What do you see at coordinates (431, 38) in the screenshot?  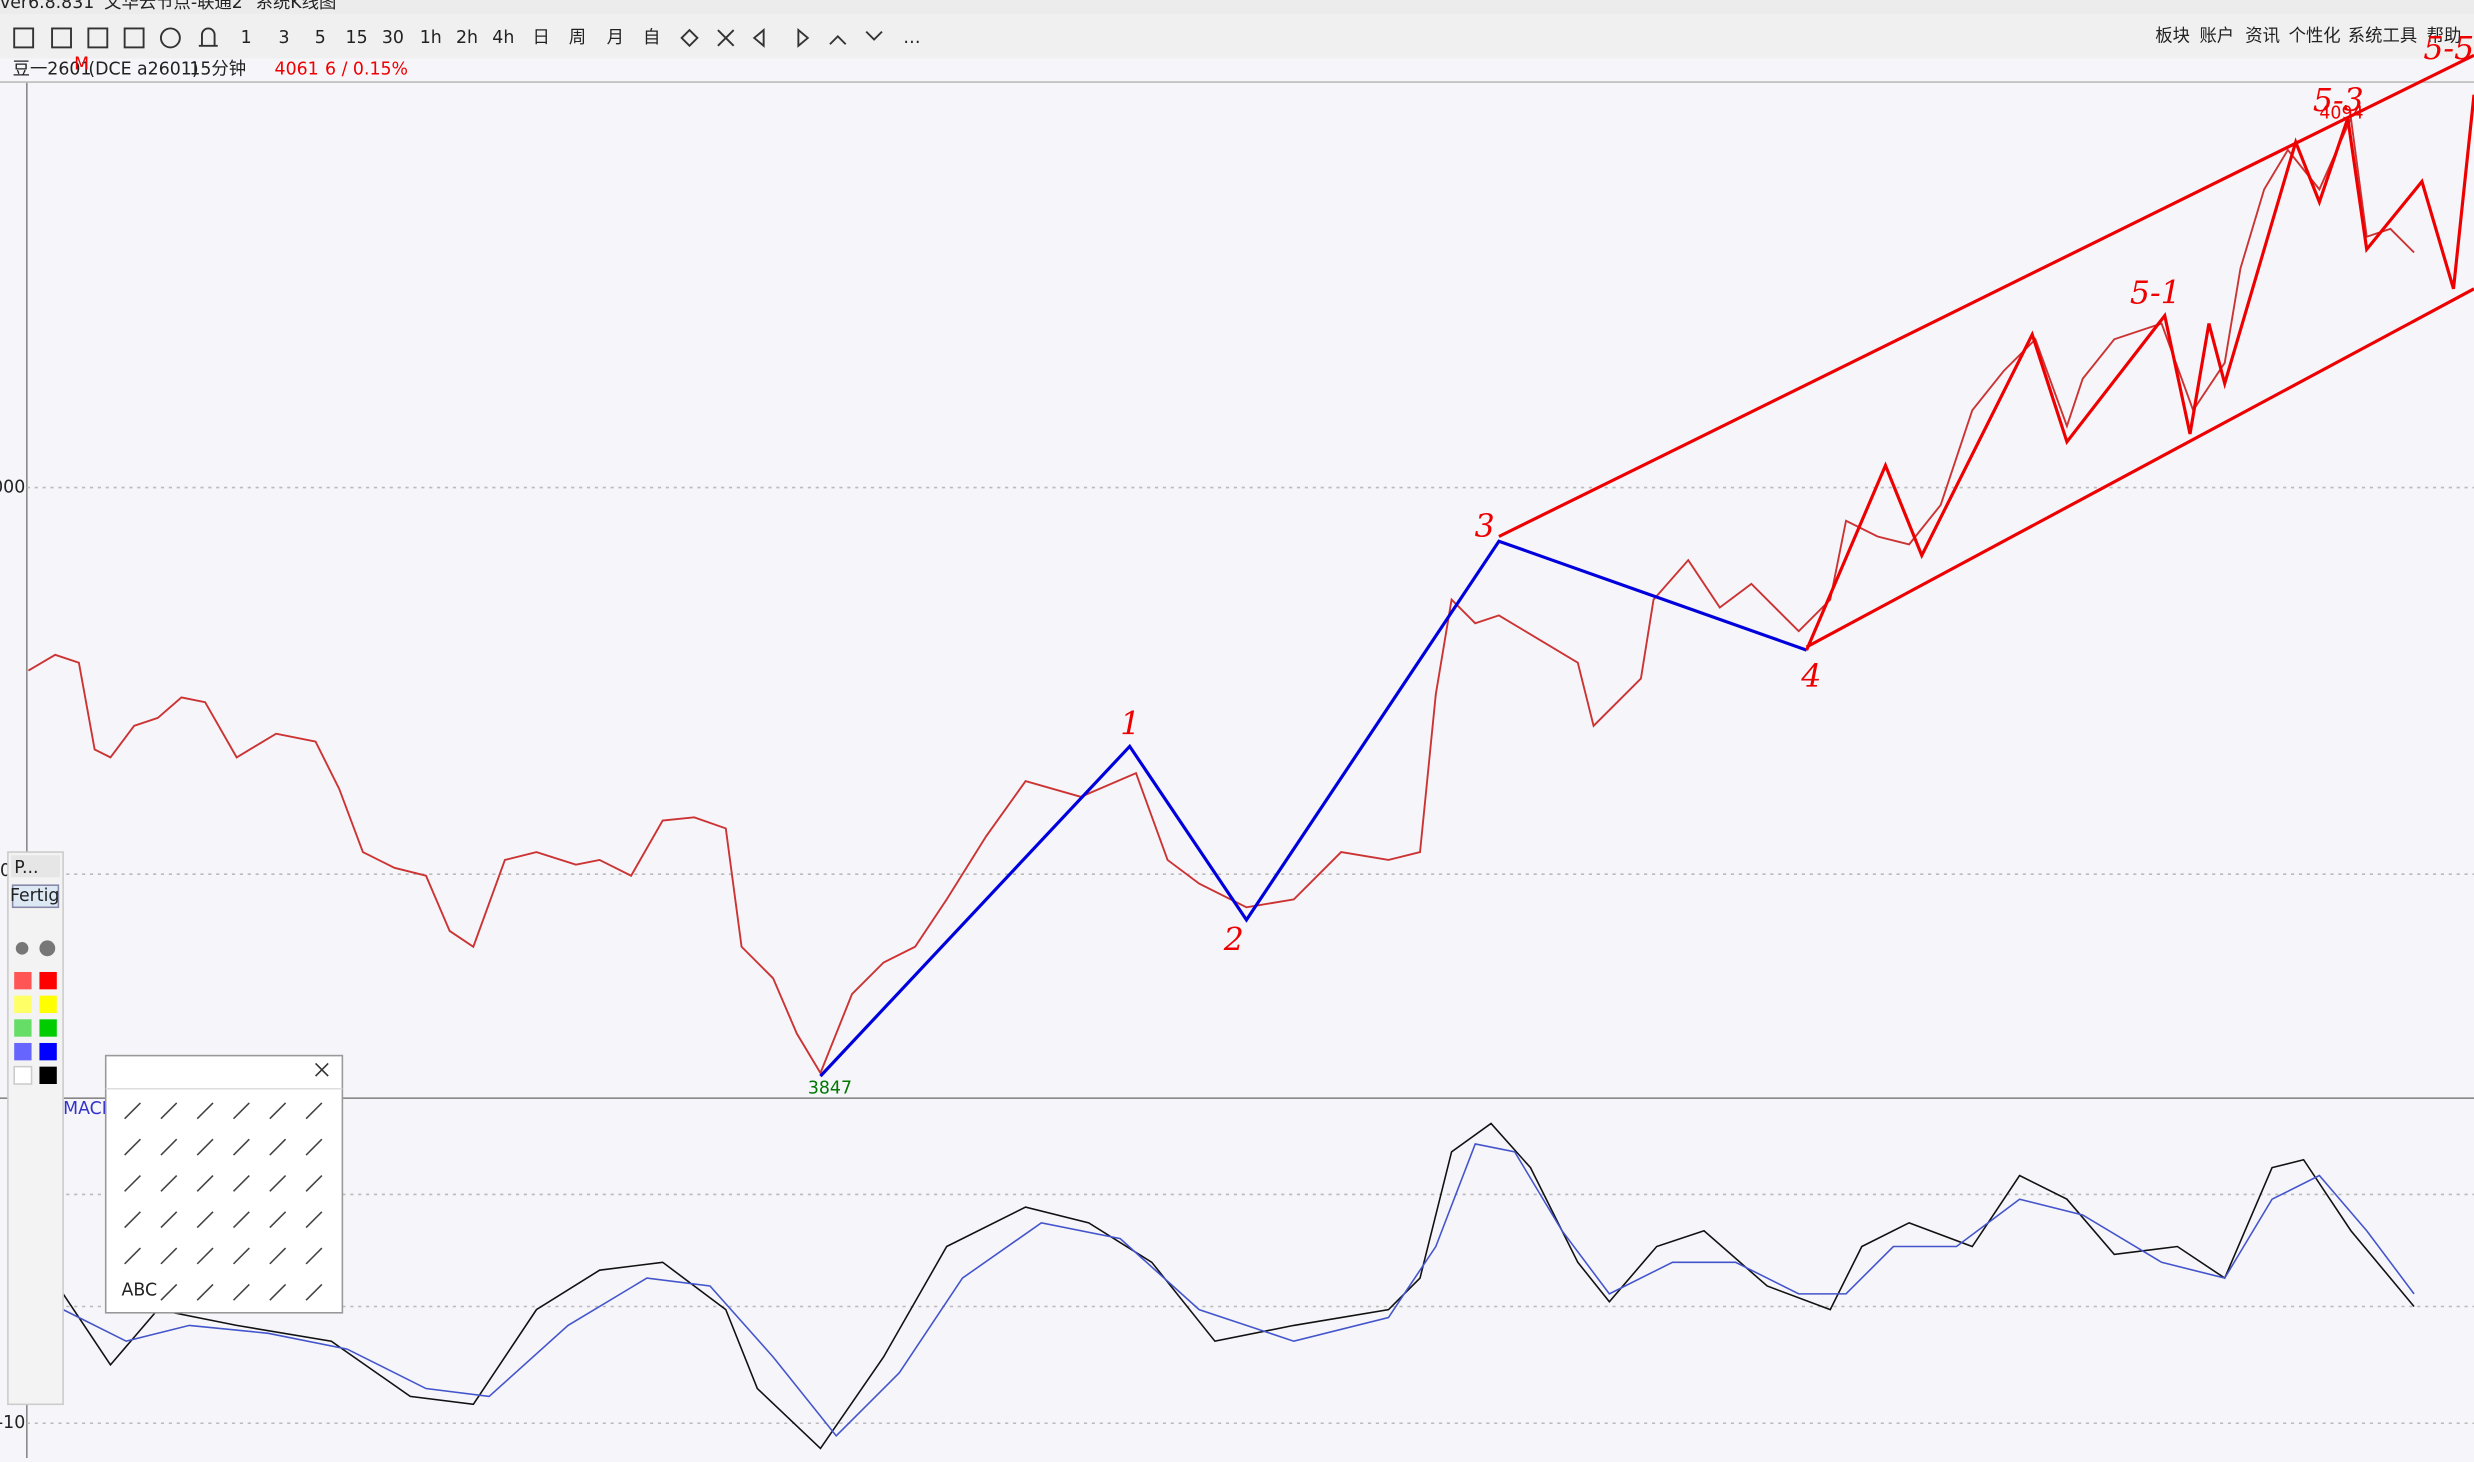 I see `period-button: 1h` at bounding box center [431, 38].